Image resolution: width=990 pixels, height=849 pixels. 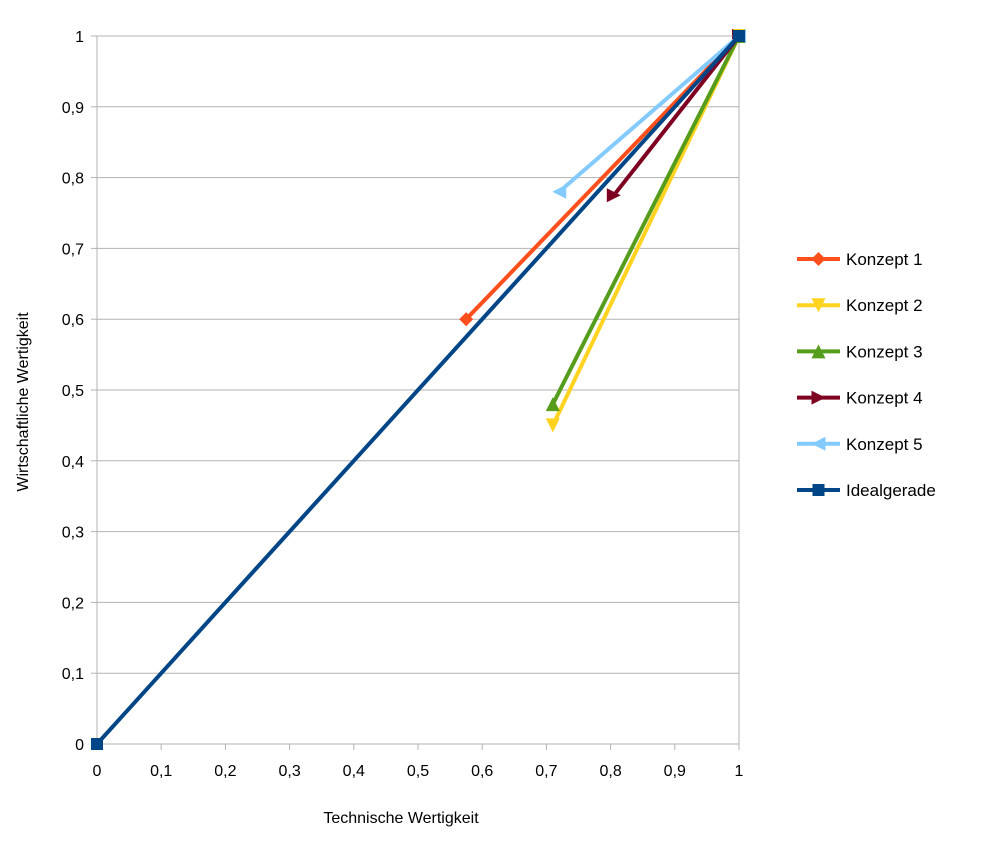 I want to click on y-tick-label: 0,5, so click(x=73, y=391).